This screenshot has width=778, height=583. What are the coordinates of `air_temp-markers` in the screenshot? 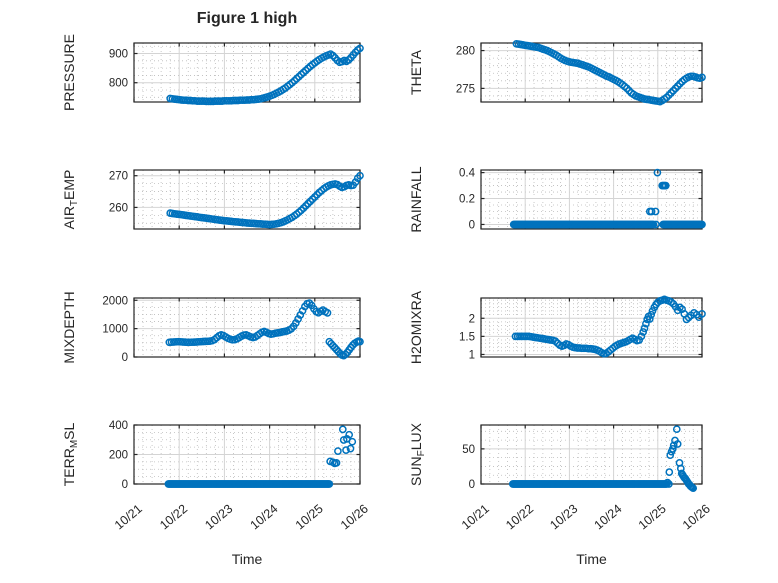 It's located at (265, 200).